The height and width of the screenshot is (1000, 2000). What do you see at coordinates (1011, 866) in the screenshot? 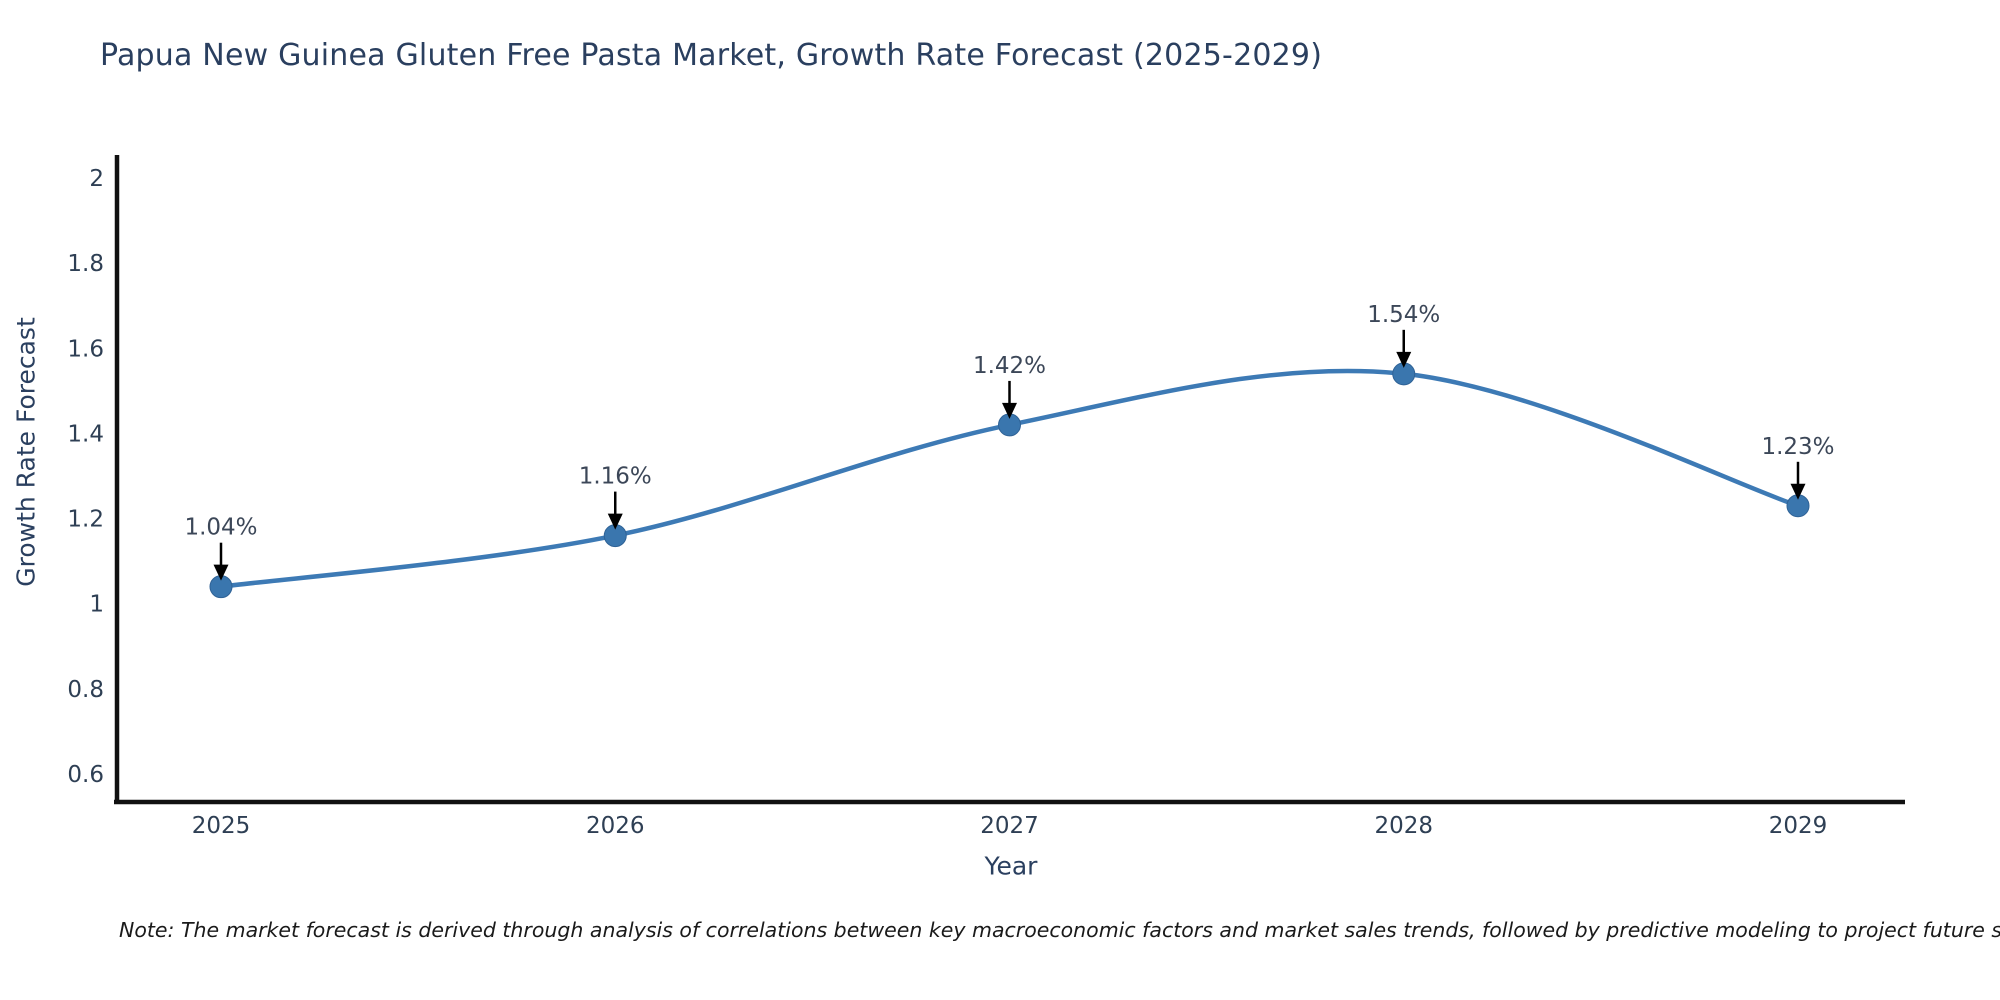
I see `x-axis-title: Year` at bounding box center [1011, 866].